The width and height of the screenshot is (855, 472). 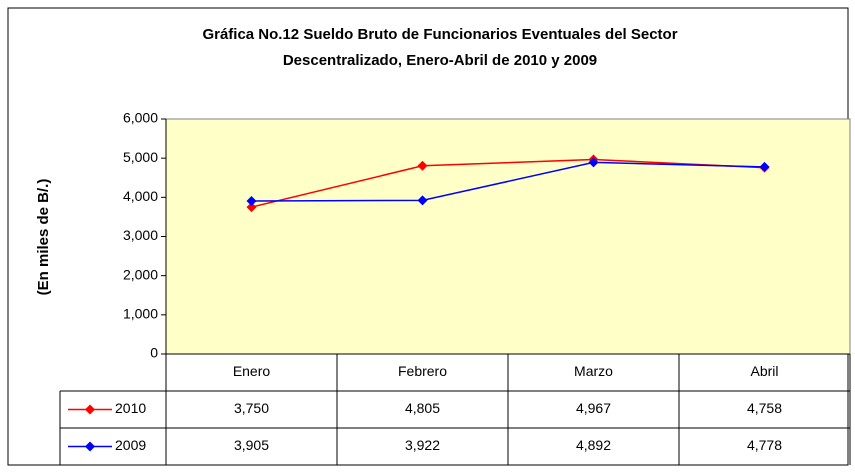 I want to click on table-value: 3,922, so click(x=422, y=445).